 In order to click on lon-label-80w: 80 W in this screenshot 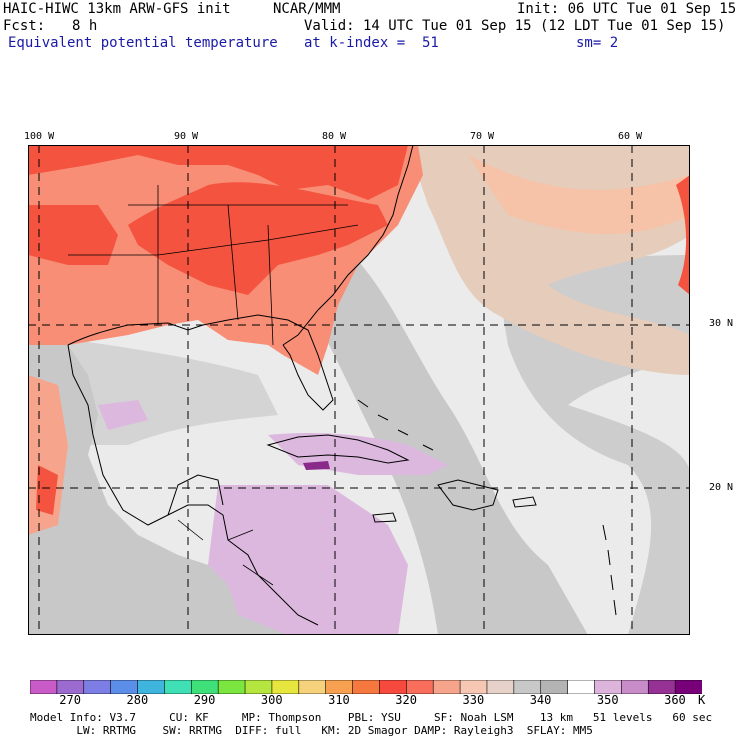, I will do `click(334, 136)`.